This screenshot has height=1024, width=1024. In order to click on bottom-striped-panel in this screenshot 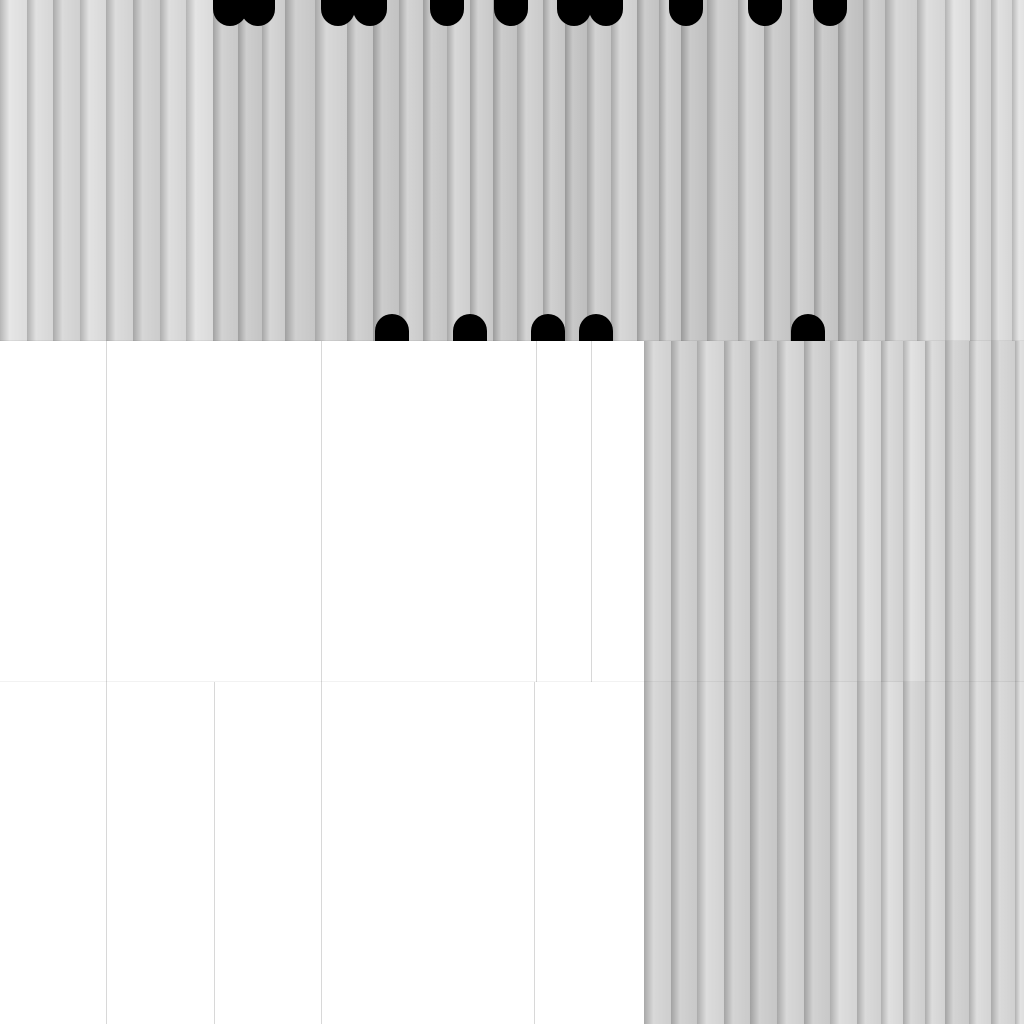, I will do `click(834, 853)`.